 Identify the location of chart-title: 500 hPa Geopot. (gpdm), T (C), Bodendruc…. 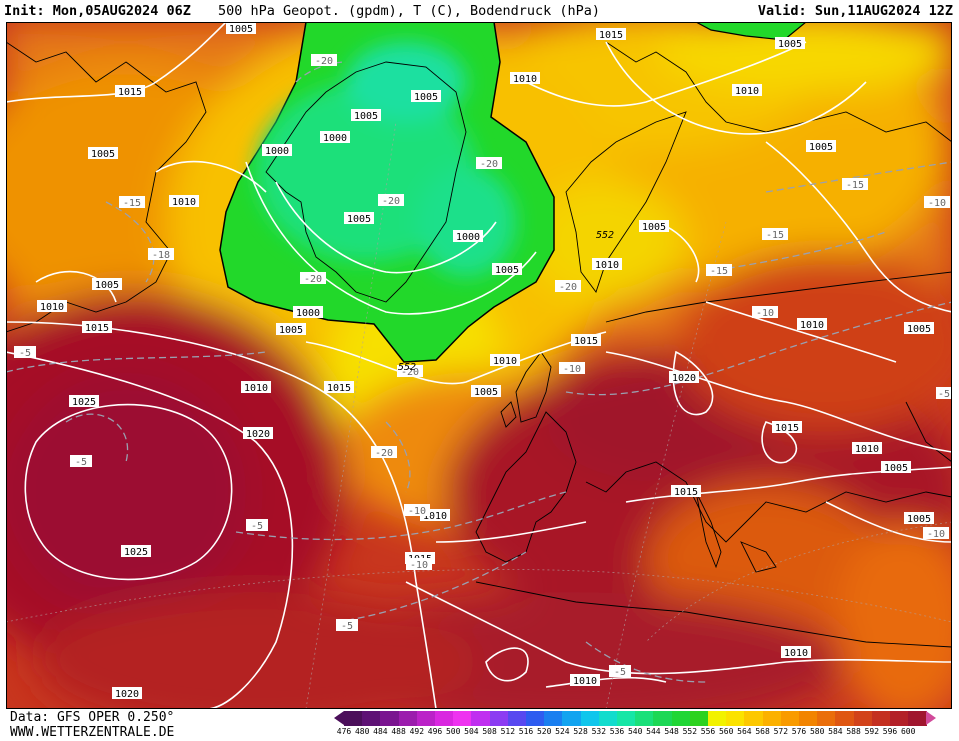
(409, 11).